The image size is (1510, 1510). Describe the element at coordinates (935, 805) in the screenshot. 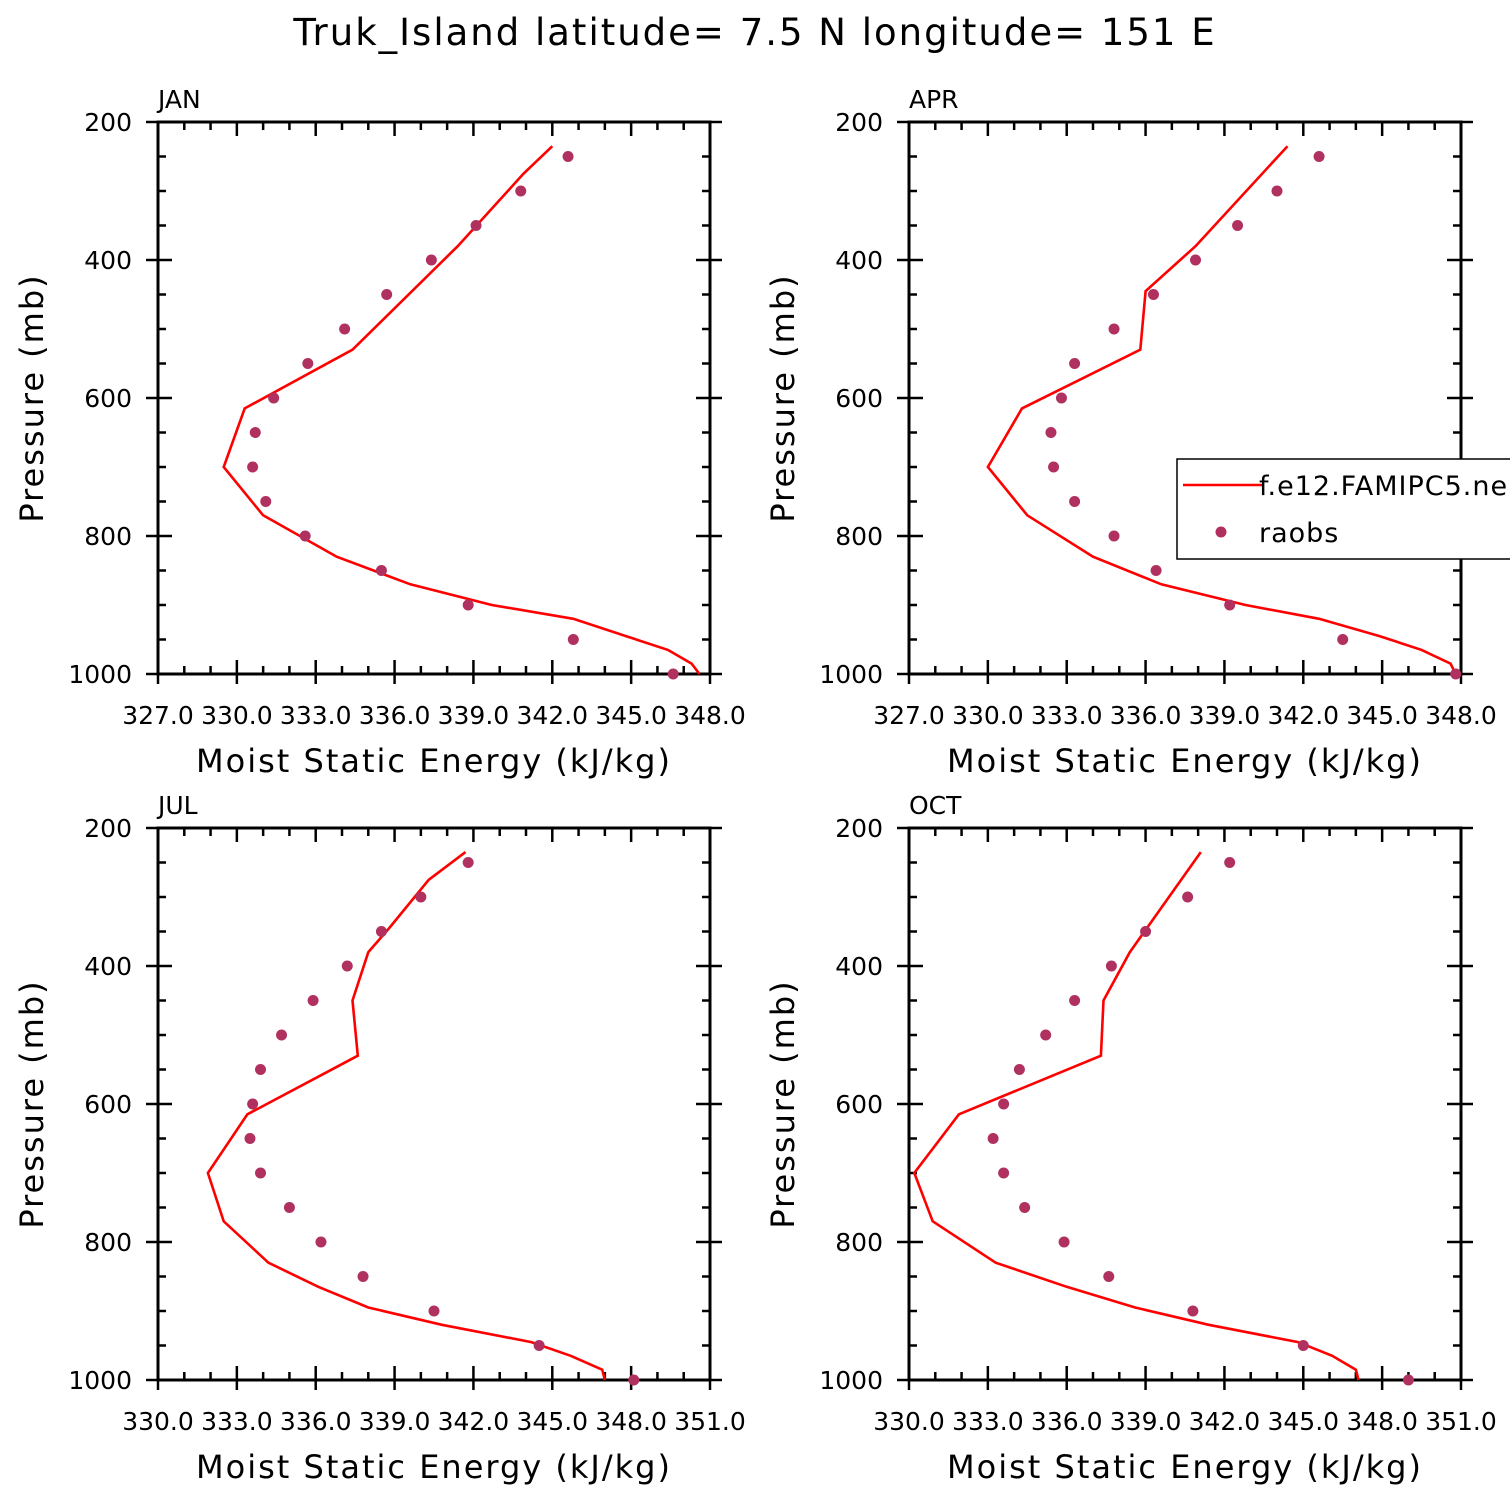

I see `panel-label: OCT` at that location.